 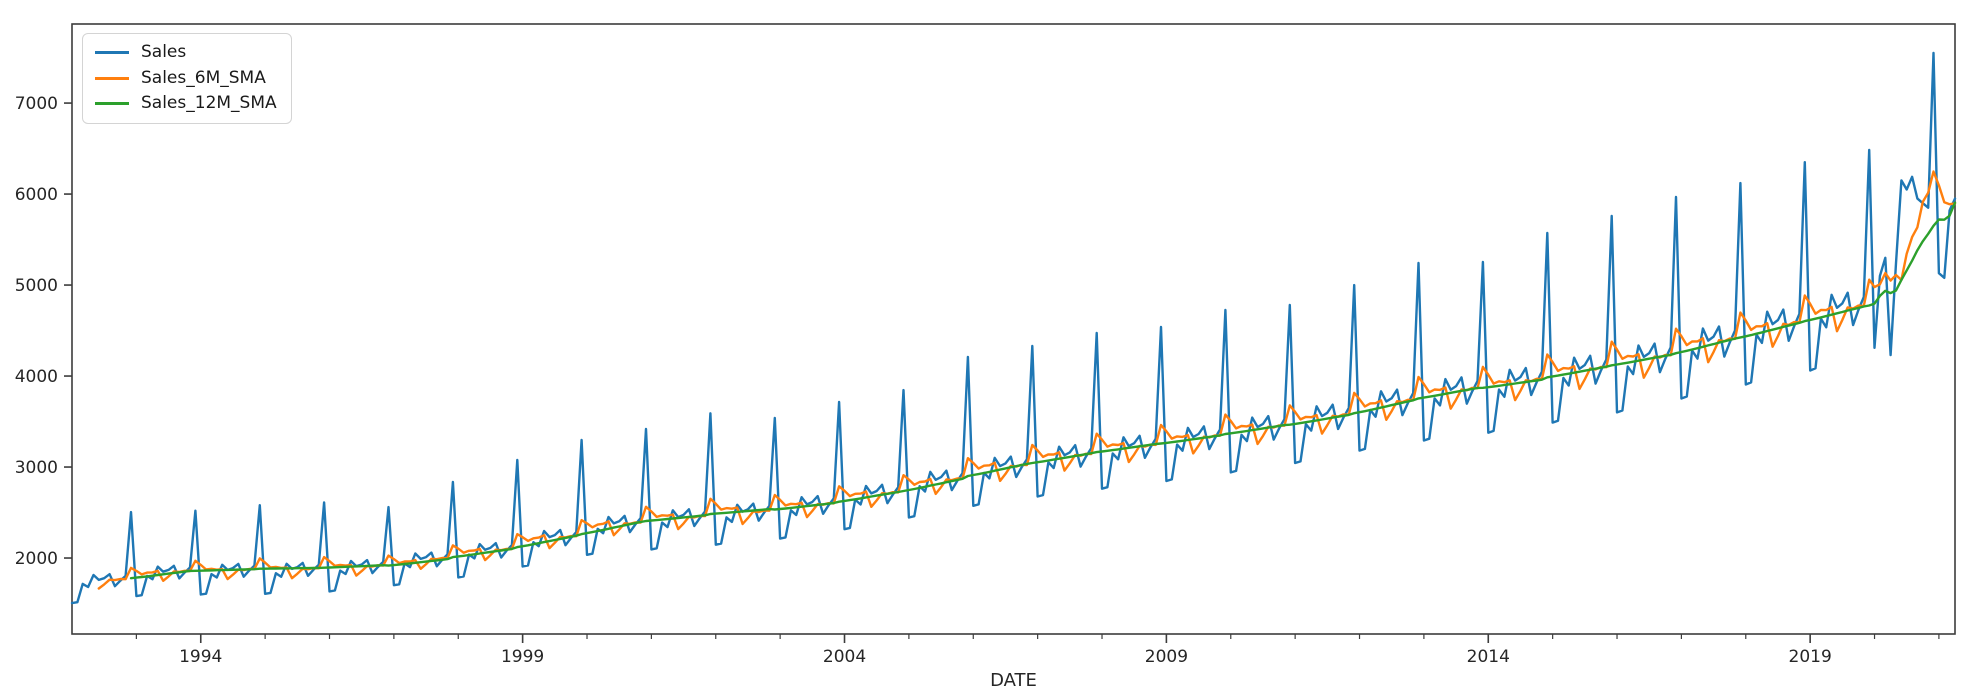 I want to click on legend-item-sales-12m-sma: Sales_12M_SMA, so click(x=186, y=104).